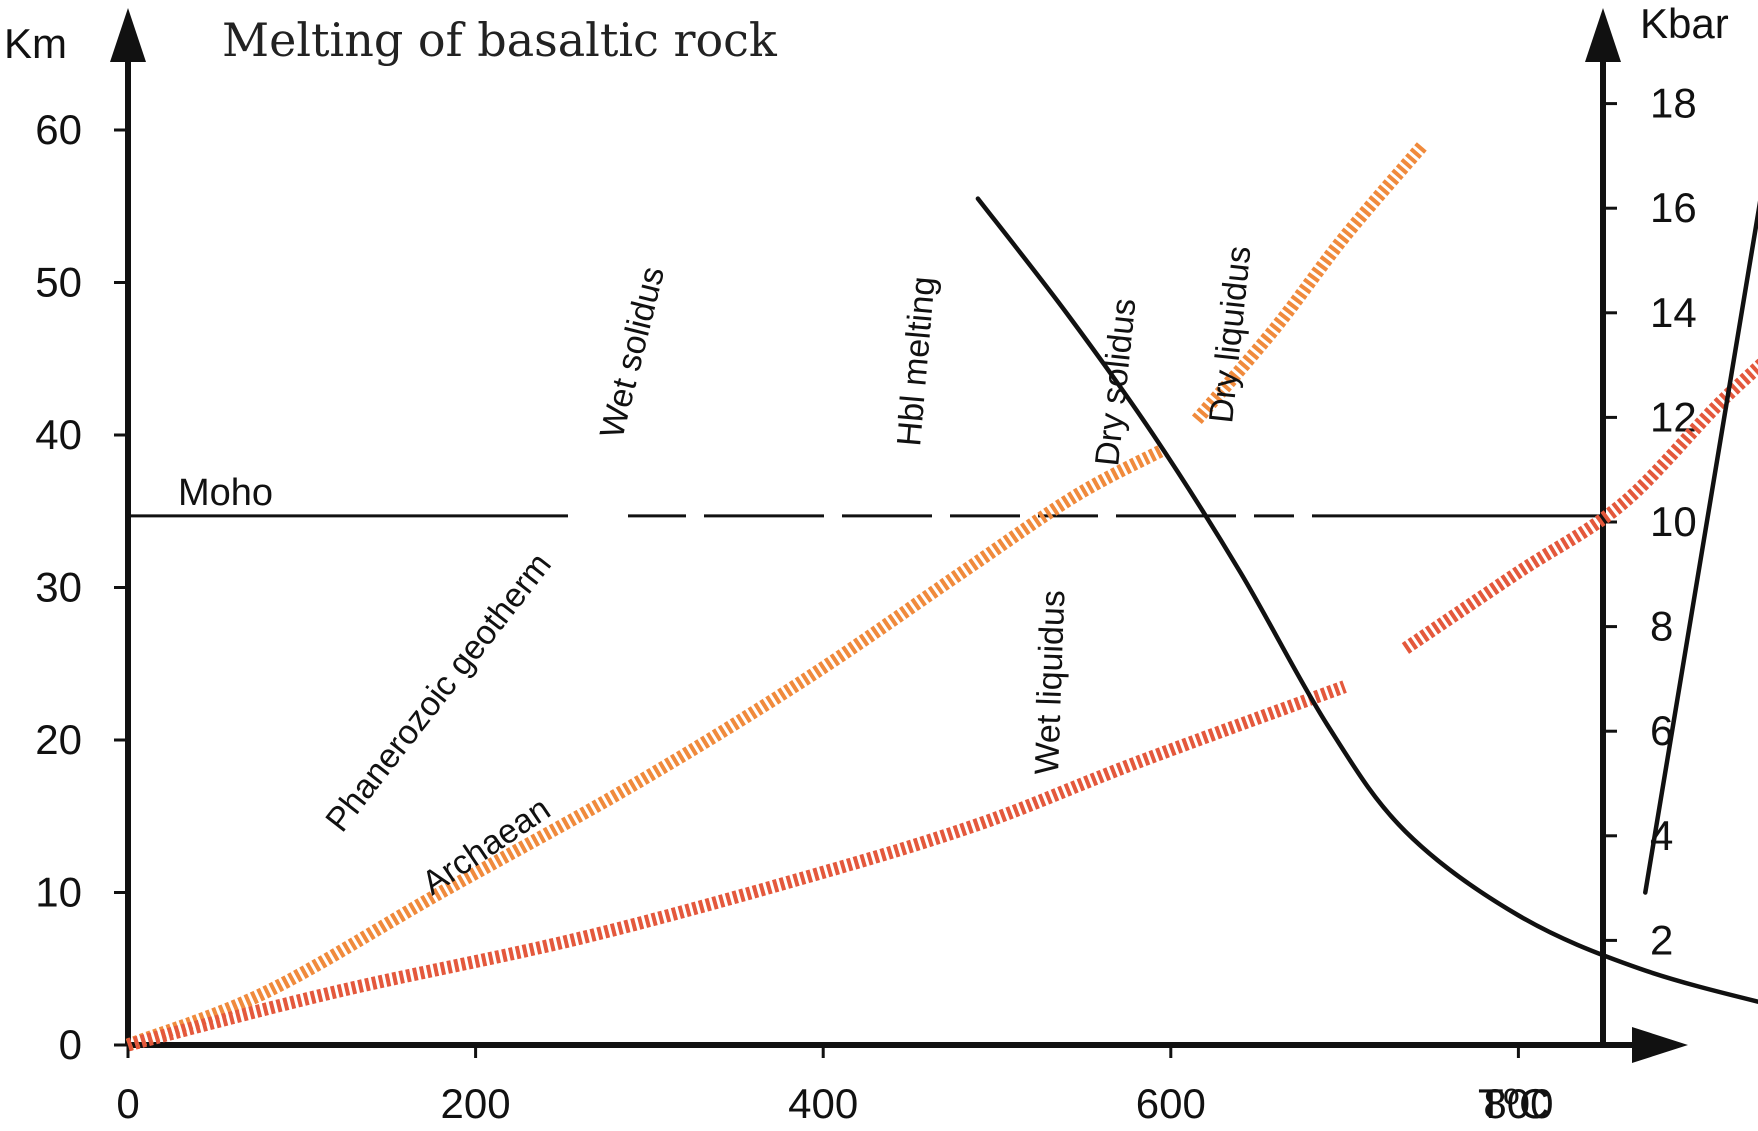  I want to click on x-tick-label: 800, so click(1518, 1103).